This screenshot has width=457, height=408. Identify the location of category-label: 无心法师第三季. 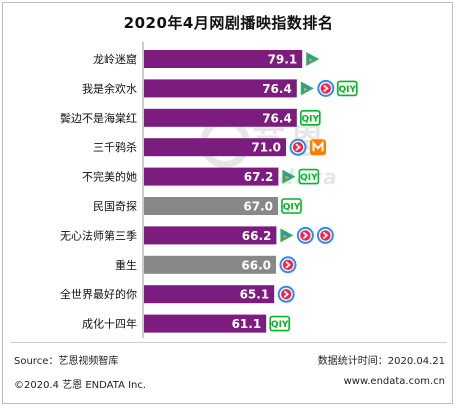
(98, 235).